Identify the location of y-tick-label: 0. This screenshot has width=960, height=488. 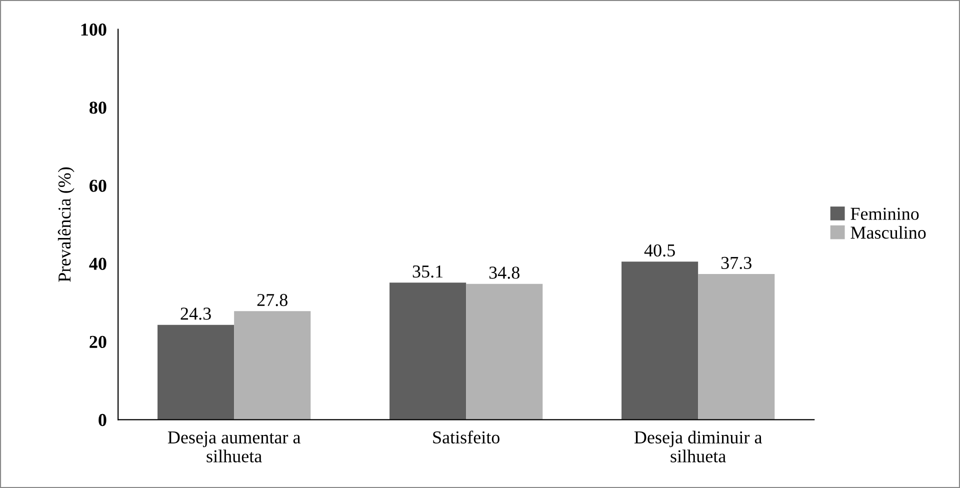
(102, 420).